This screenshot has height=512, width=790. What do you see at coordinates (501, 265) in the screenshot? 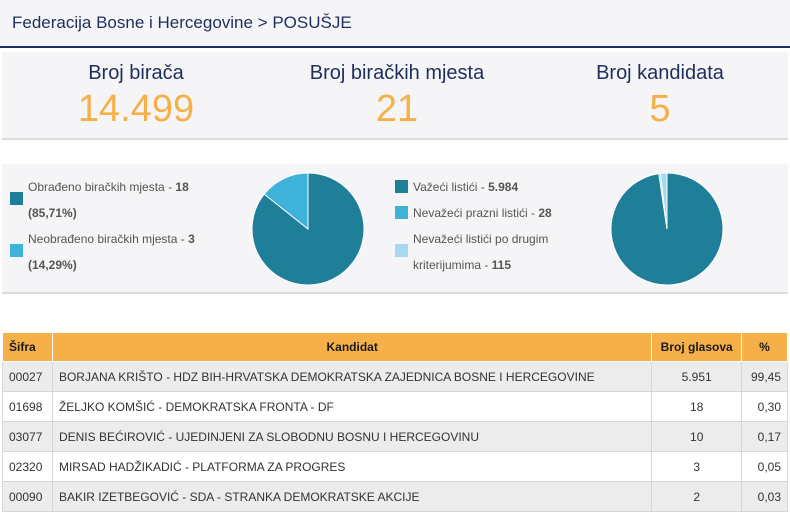
I see `invalid-other-count: 115` at bounding box center [501, 265].